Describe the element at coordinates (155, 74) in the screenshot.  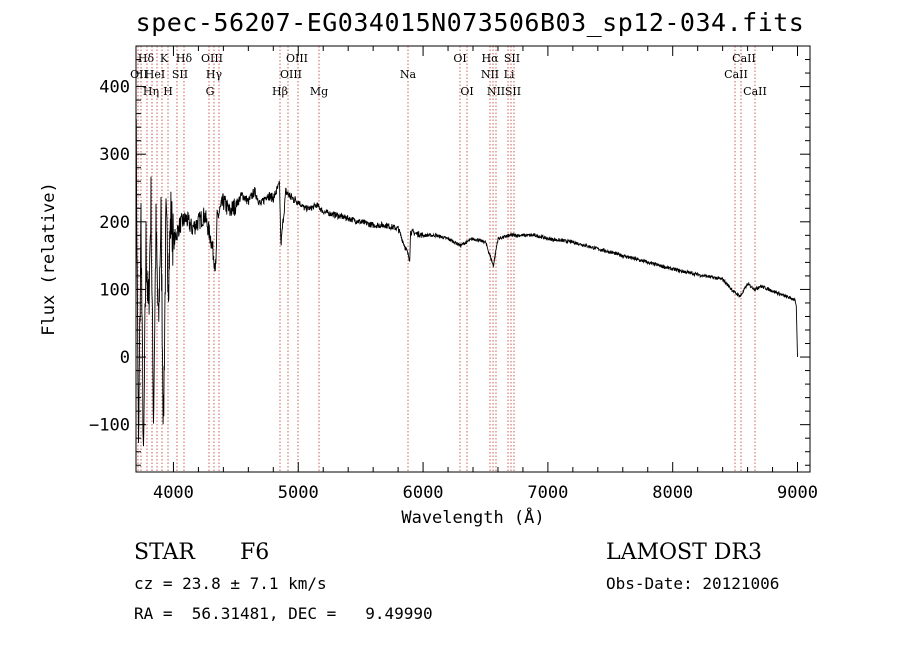
I see `line-label: HeI` at that location.